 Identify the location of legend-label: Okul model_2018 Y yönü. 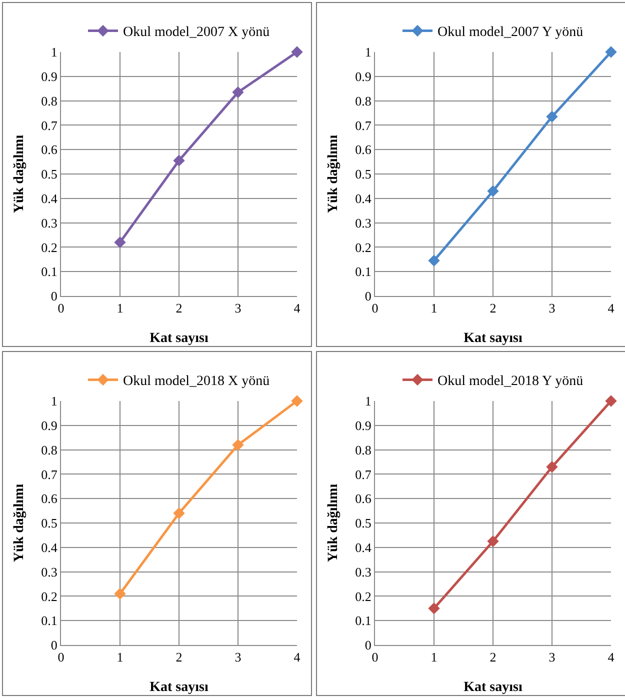
(511, 382).